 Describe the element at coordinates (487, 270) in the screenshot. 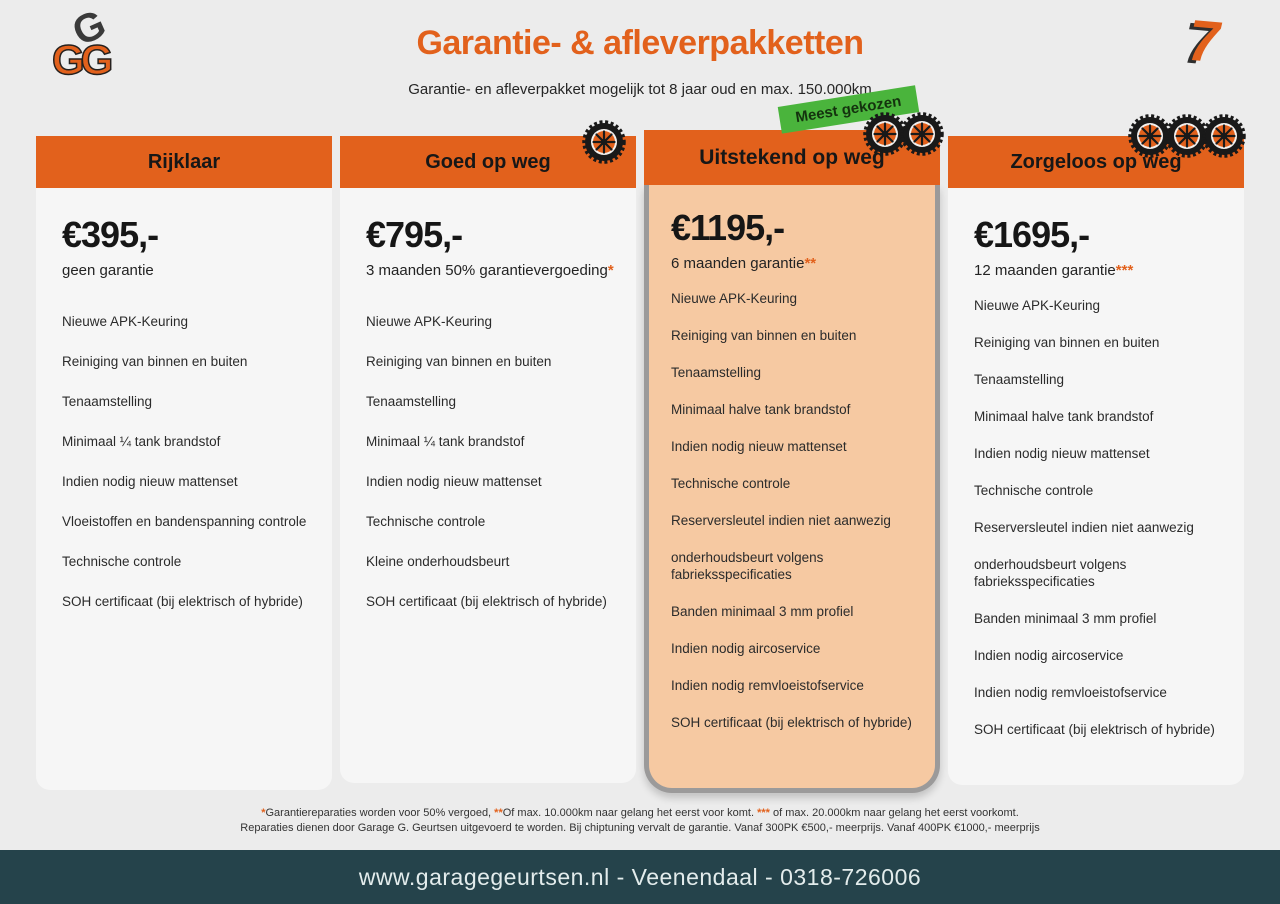

I see `warranty-text: 3 maanden 50% garantievergoeding` at that location.